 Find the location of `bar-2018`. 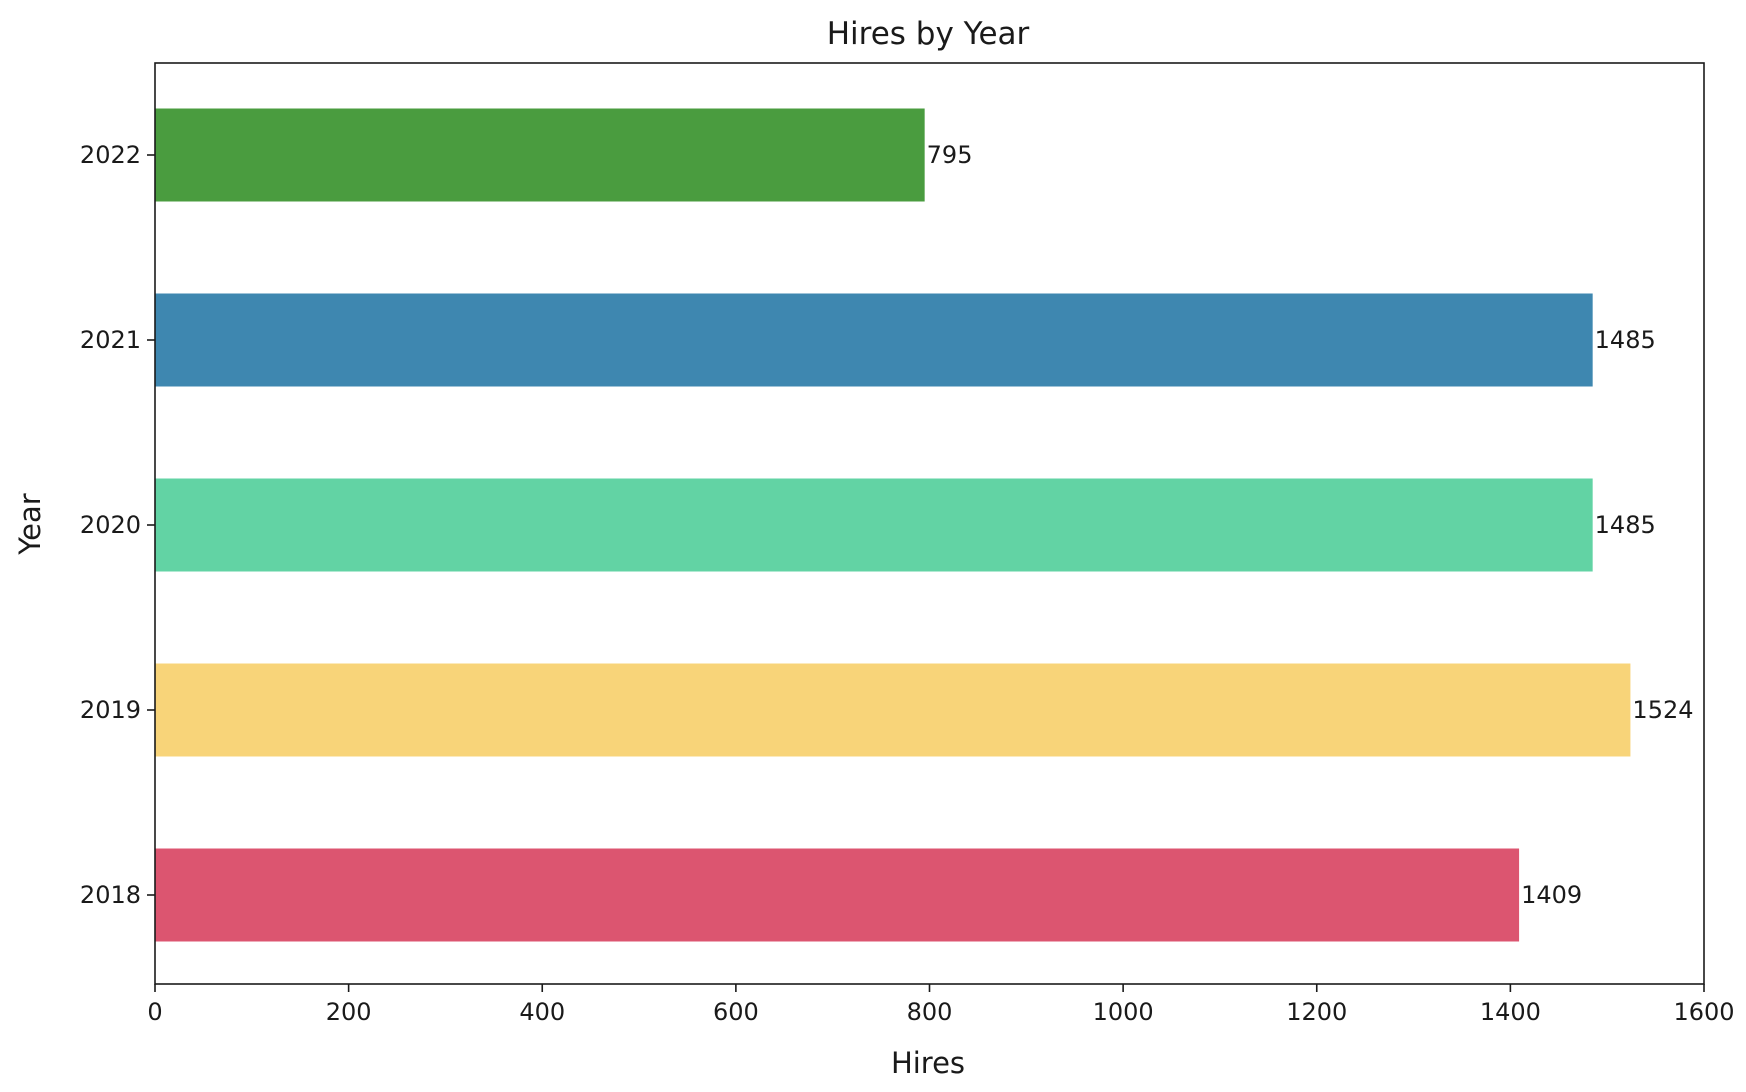

bar-2018 is located at coordinates (837, 895).